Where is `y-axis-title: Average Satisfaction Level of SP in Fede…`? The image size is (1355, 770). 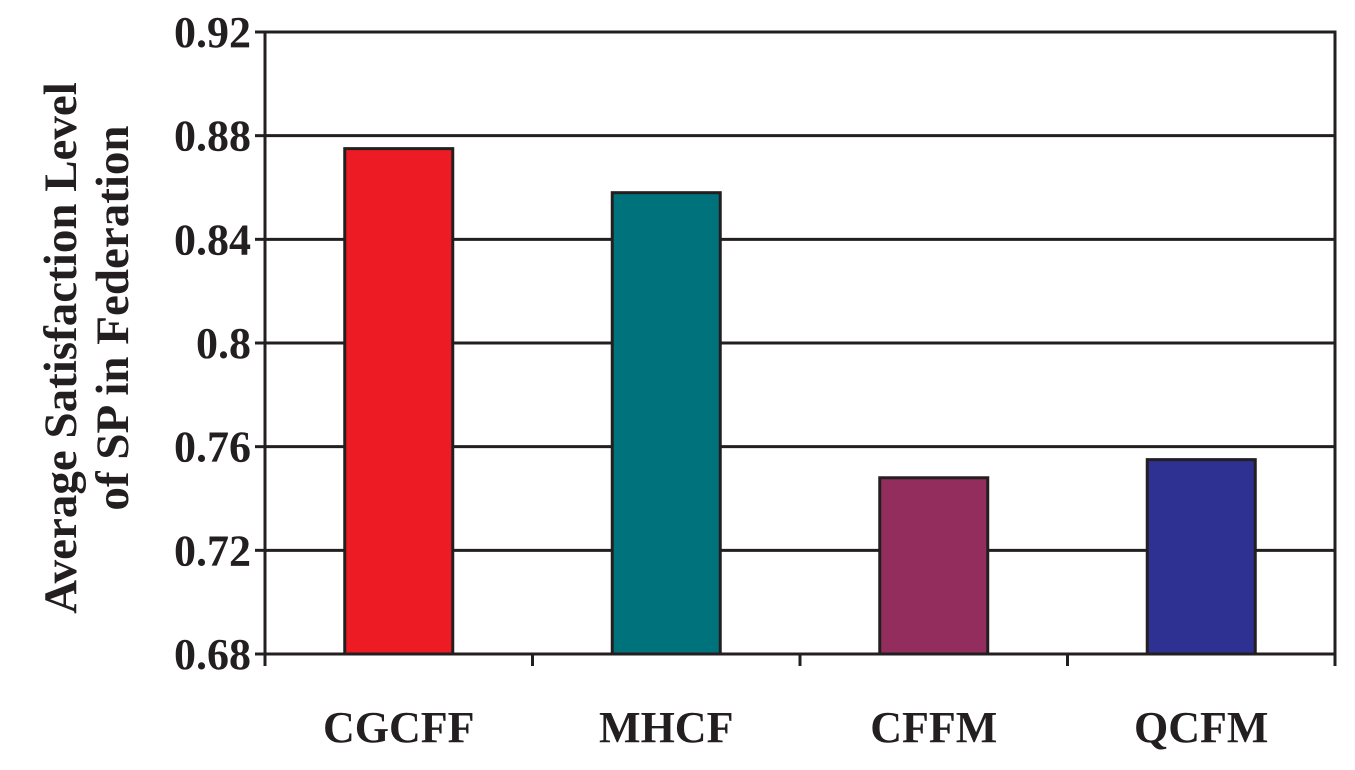 y-axis-title: Average Satisfaction Level of SP in Fede… is located at coordinates (87, 348).